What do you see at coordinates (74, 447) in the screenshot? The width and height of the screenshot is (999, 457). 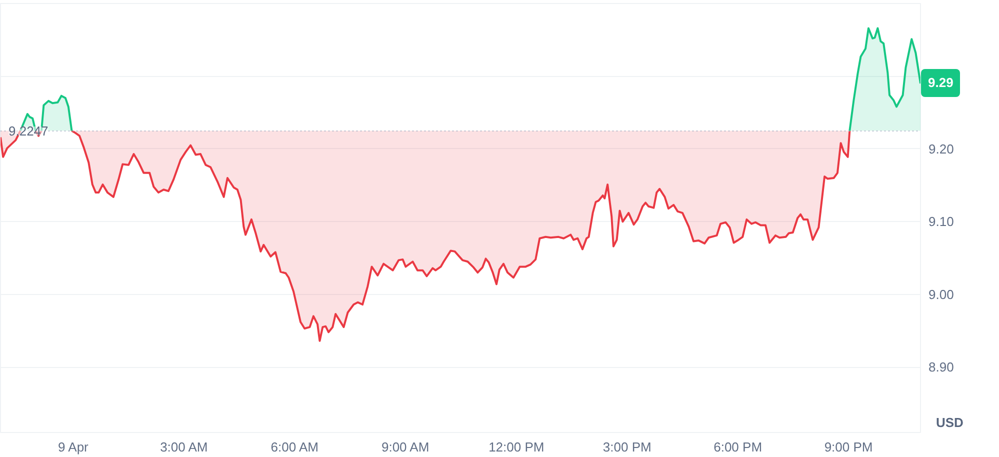 I see `x-tick-label: 9 Apr` at bounding box center [74, 447].